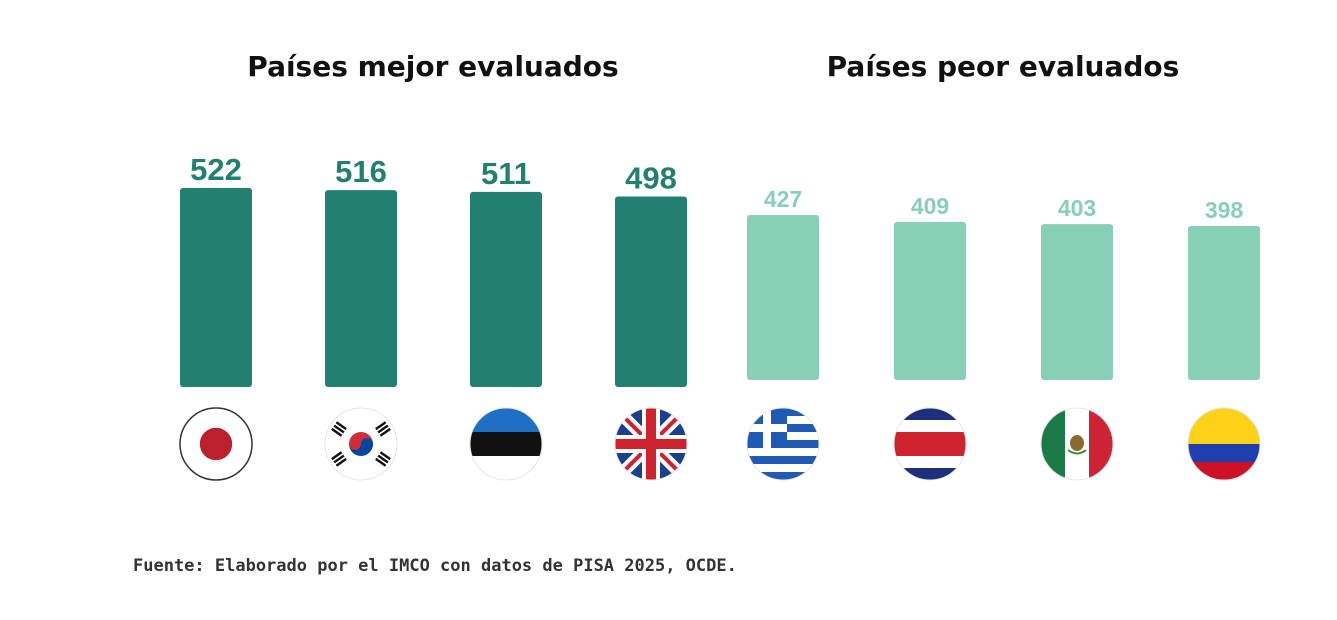  What do you see at coordinates (651, 291) in the screenshot?
I see `bar-united-kingdom` at bounding box center [651, 291].